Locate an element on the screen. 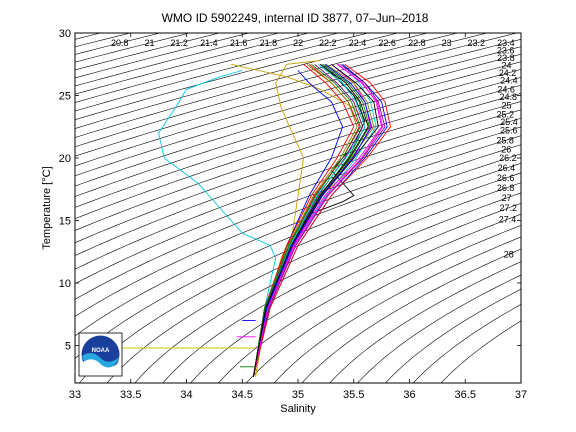 The image size is (576, 432). density-contour-label: 23.6 is located at coordinates (506, 51).